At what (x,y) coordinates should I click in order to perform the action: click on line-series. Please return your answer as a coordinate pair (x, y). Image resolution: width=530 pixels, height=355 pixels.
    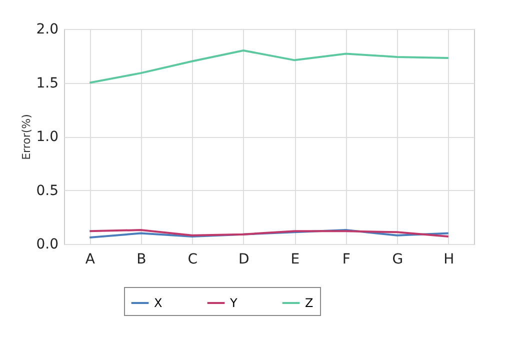
    Looking at the image, I should click on (269, 67).